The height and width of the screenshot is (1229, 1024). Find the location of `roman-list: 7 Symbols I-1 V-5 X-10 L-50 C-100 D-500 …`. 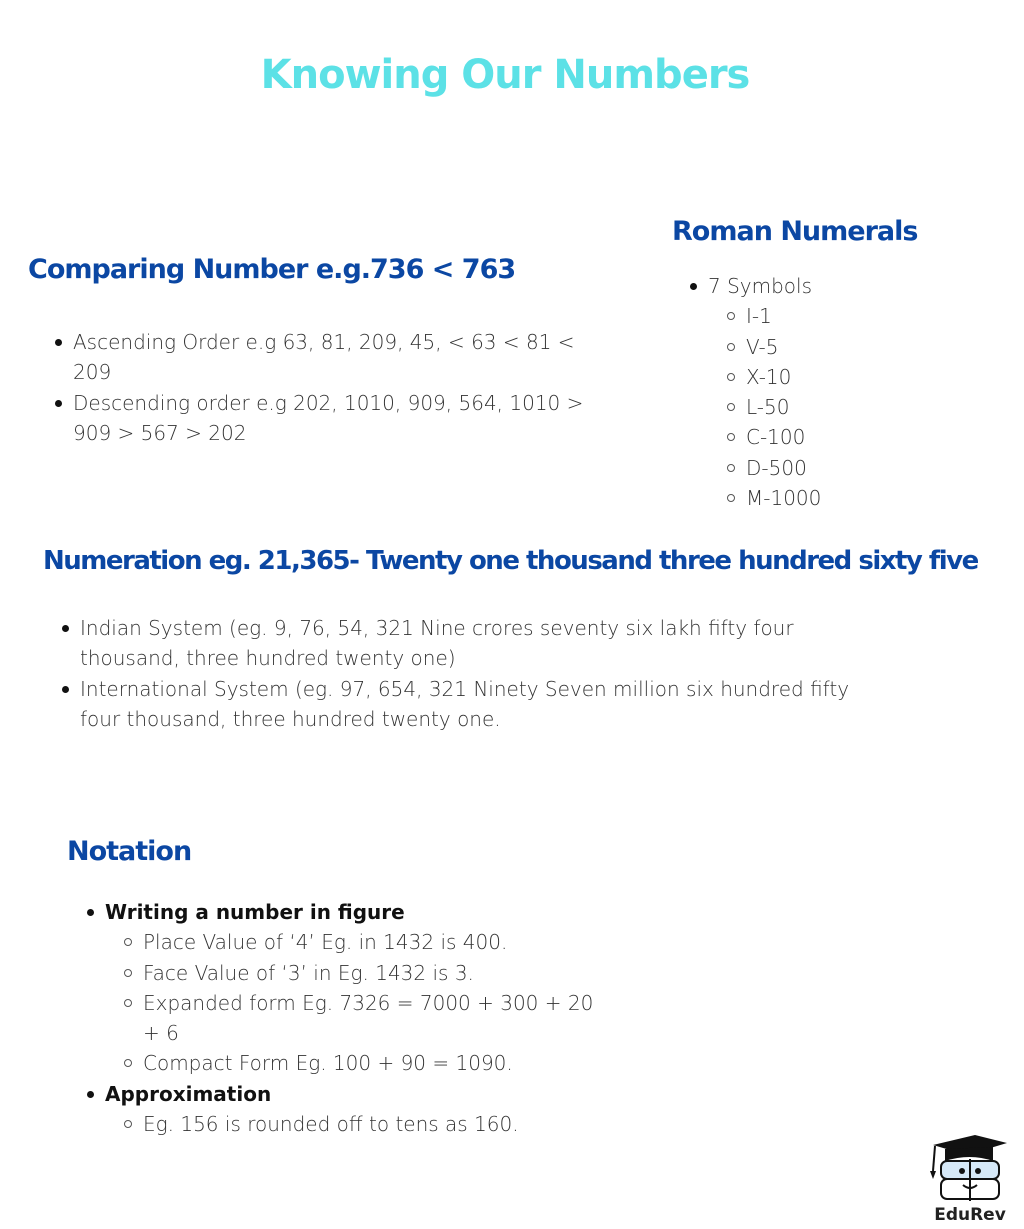

roman-list: 7 Symbols I-1 V-5 X-10 L-50 C-100 D-500 … is located at coordinates (840, 392).